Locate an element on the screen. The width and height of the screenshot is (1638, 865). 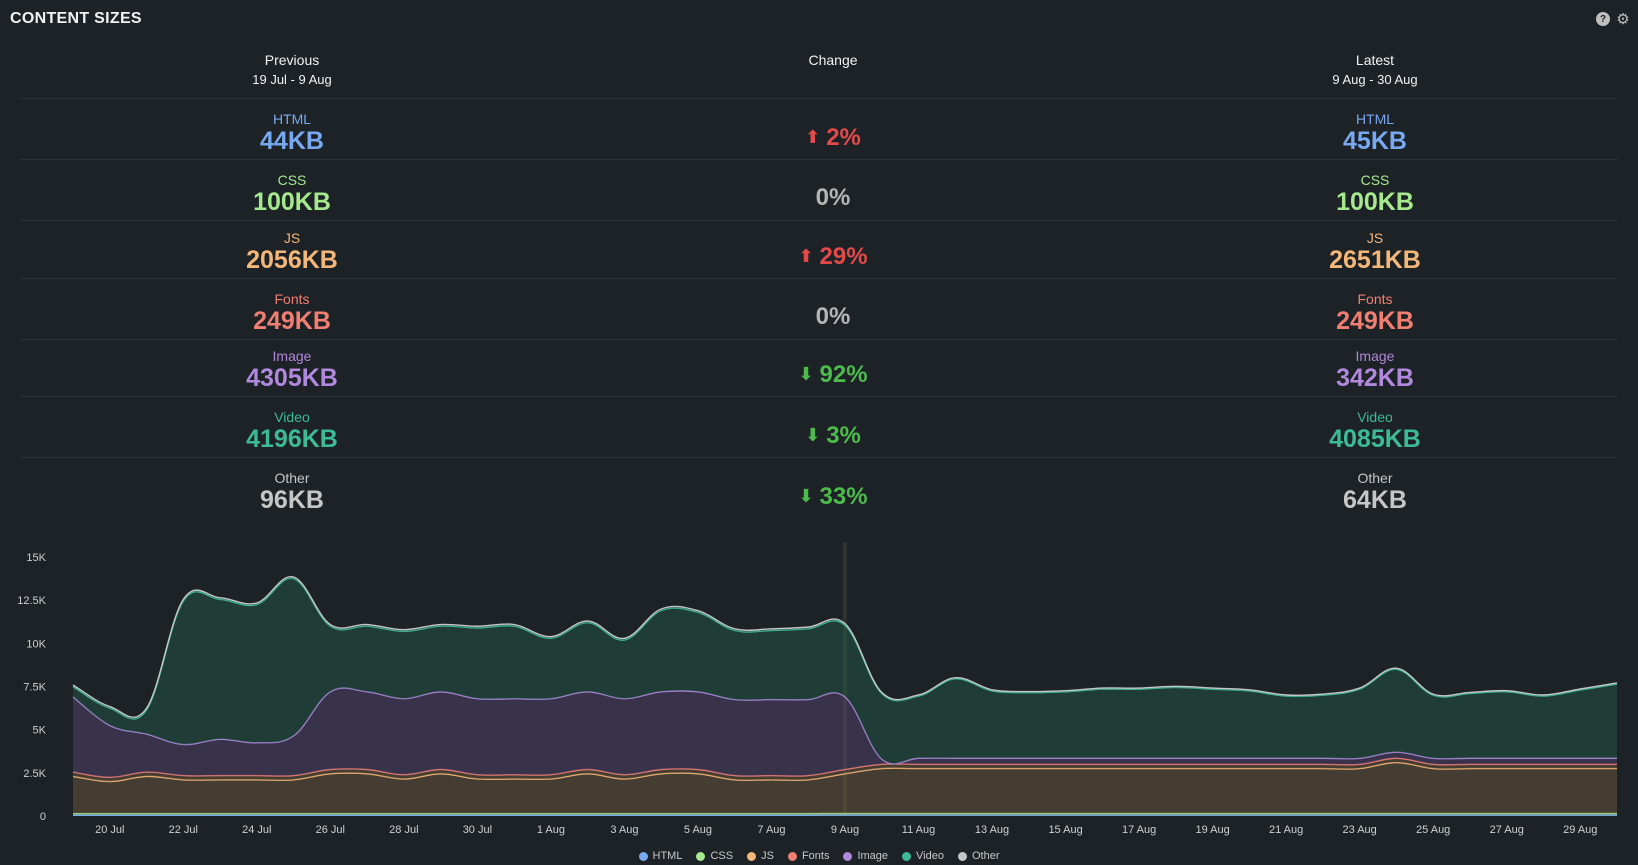
change-cell: ⬇ 33% is located at coordinates (833, 484).